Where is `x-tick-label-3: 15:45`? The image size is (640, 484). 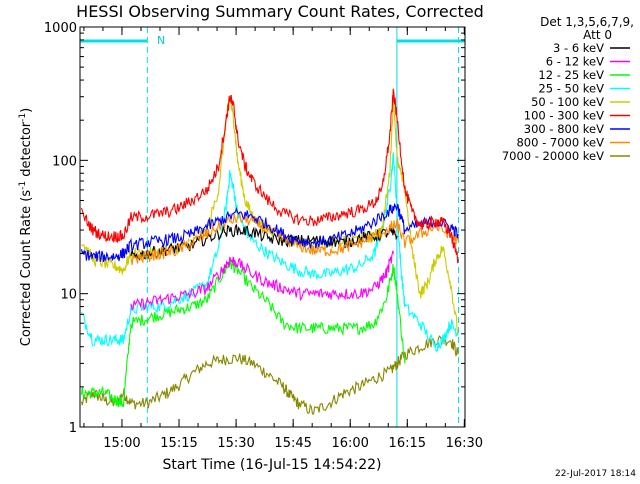 x-tick-label-3: 15:45 is located at coordinates (292, 443).